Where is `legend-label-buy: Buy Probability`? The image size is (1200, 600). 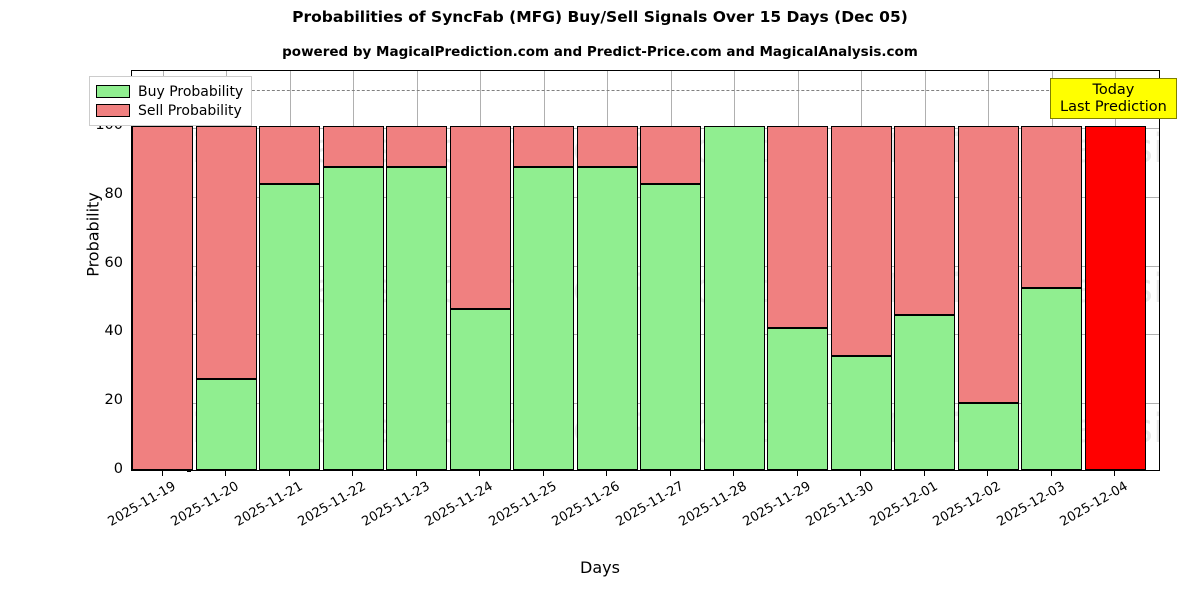 legend-label-buy: Buy Probability is located at coordinates (191, 91).